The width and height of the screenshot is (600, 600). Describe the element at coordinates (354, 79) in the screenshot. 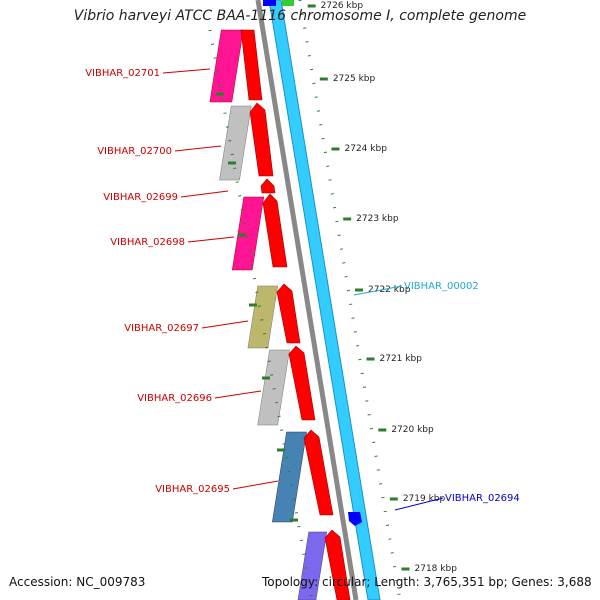

I see `ruler-tick-label: 2725 kbp` at that location.